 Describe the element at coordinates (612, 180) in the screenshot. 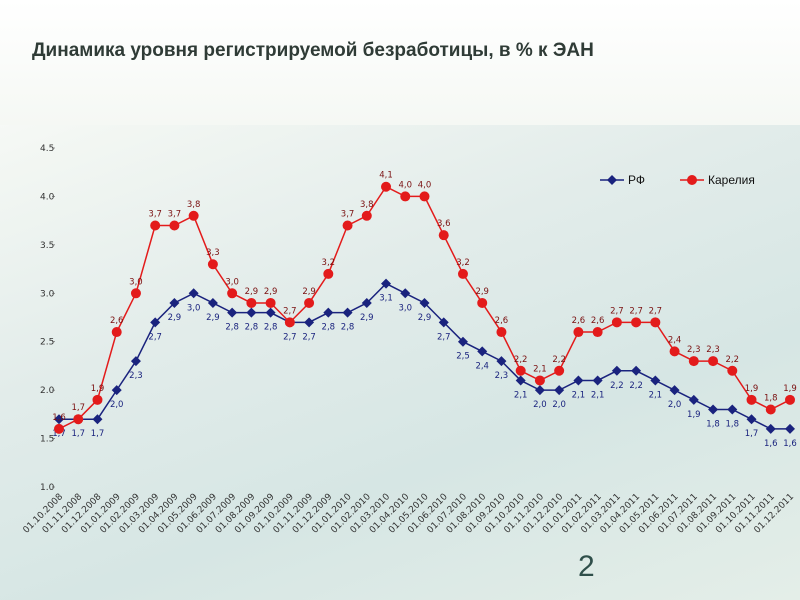

I see `legend-marker-rf` at that location.